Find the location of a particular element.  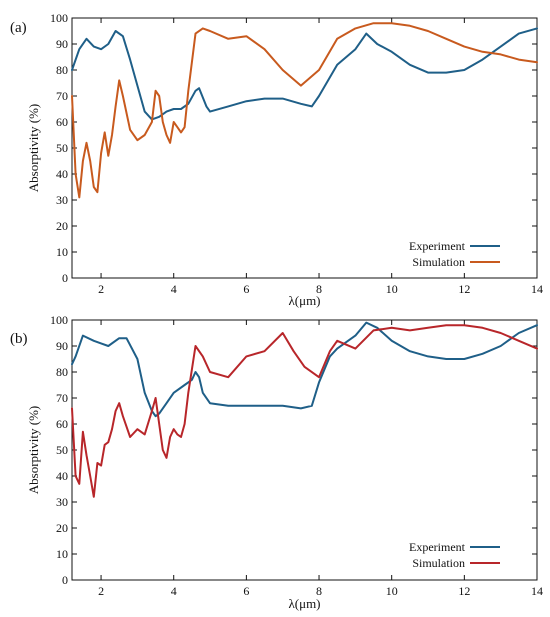

panel-label: (a) is located at coordinates (18, 28).